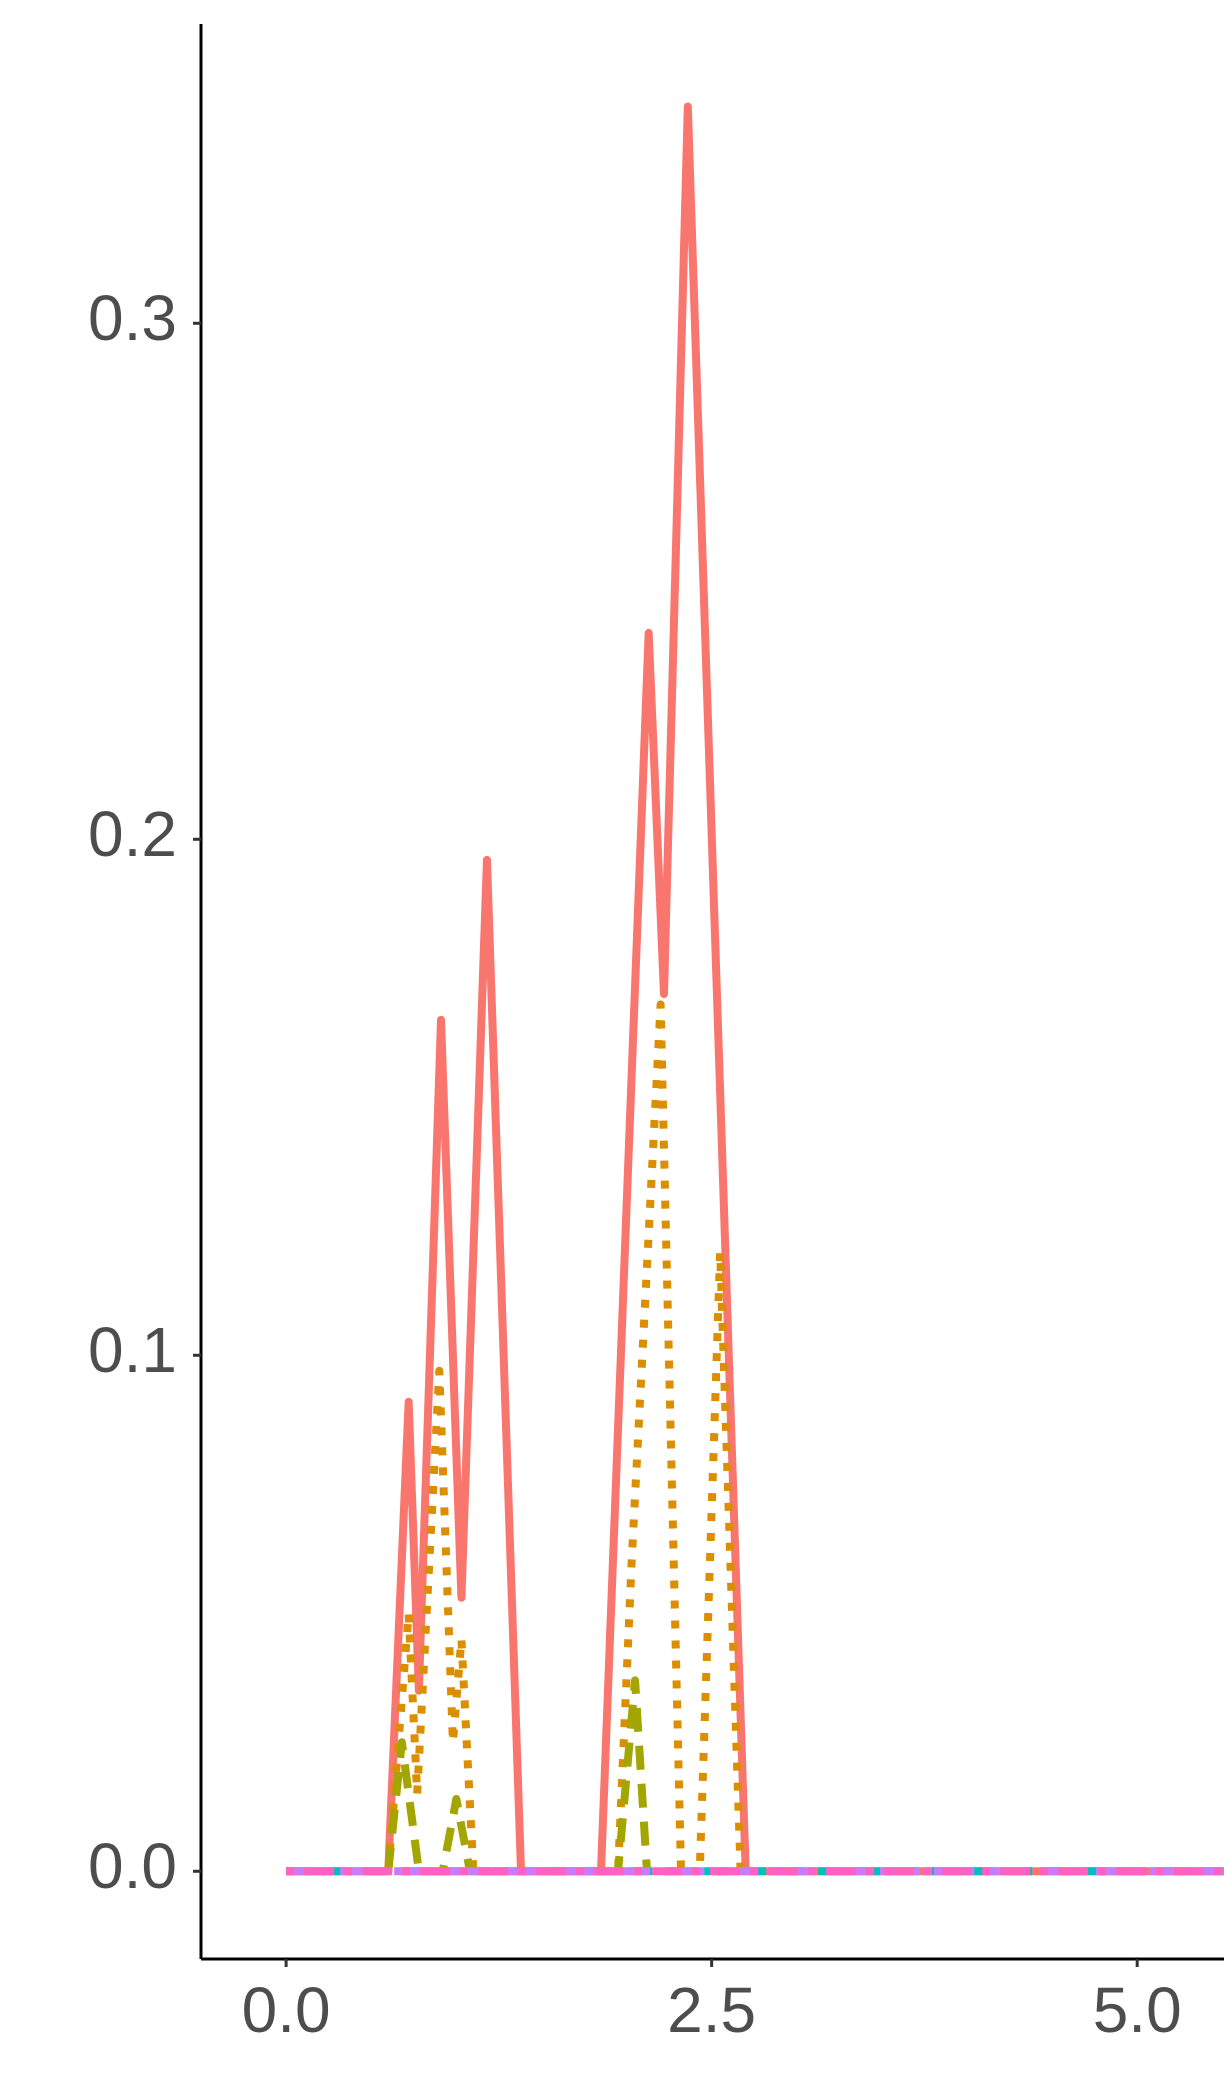 The width and height of the screenshot is (1224, 2099). I want to click on y-tick-label: 0.0, so click(132, 1866).